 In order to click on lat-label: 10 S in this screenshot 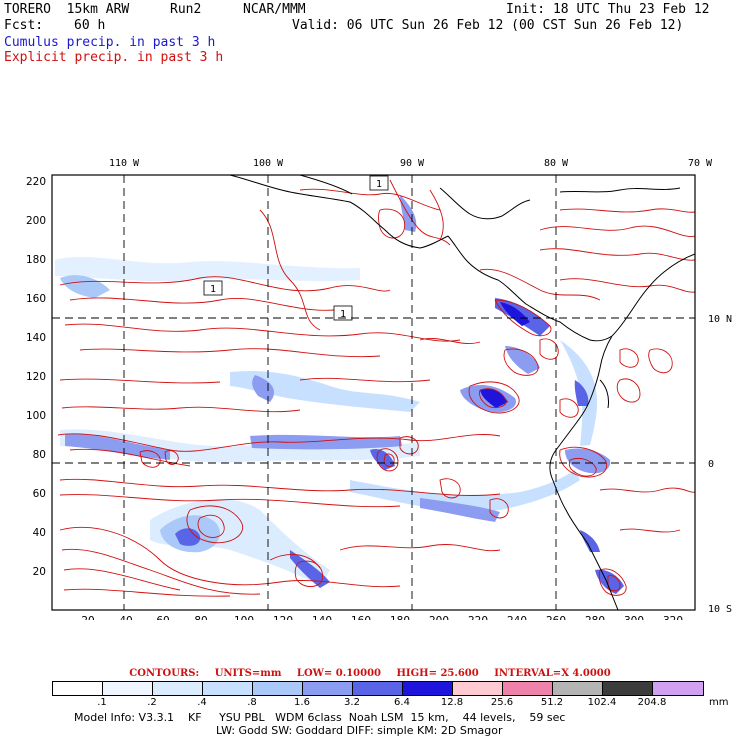, I will do `click(720, 609)`.